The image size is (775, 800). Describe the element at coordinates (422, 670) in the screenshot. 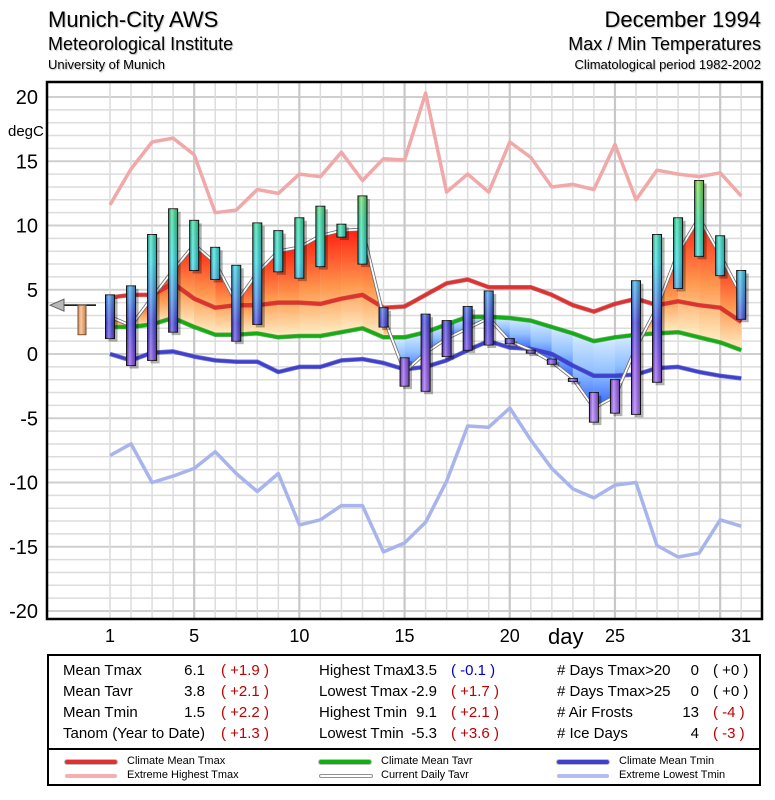

I see `stat-value: 13.5` at that location.